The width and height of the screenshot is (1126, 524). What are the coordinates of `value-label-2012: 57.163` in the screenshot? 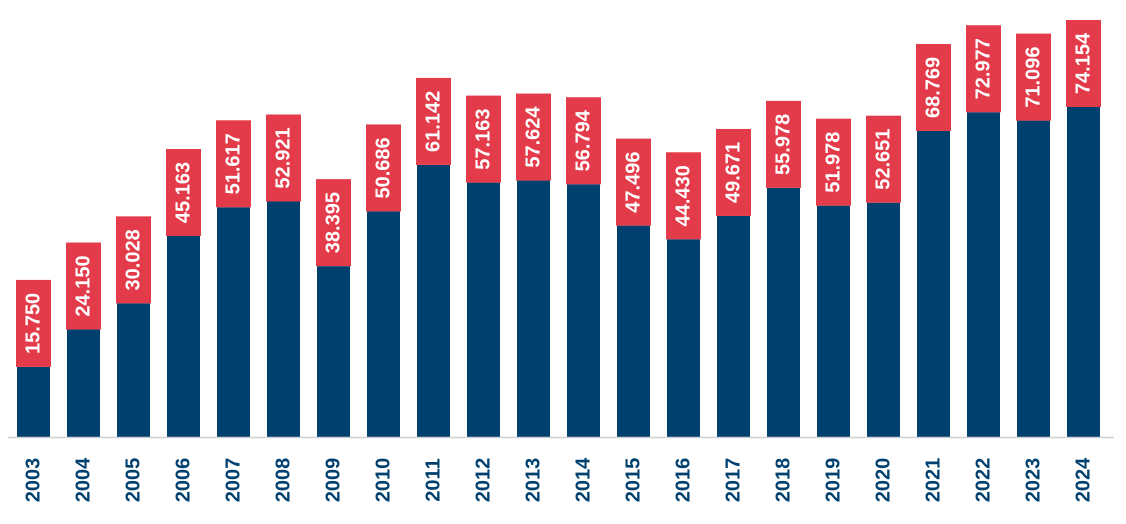 It's located at (484, 139).